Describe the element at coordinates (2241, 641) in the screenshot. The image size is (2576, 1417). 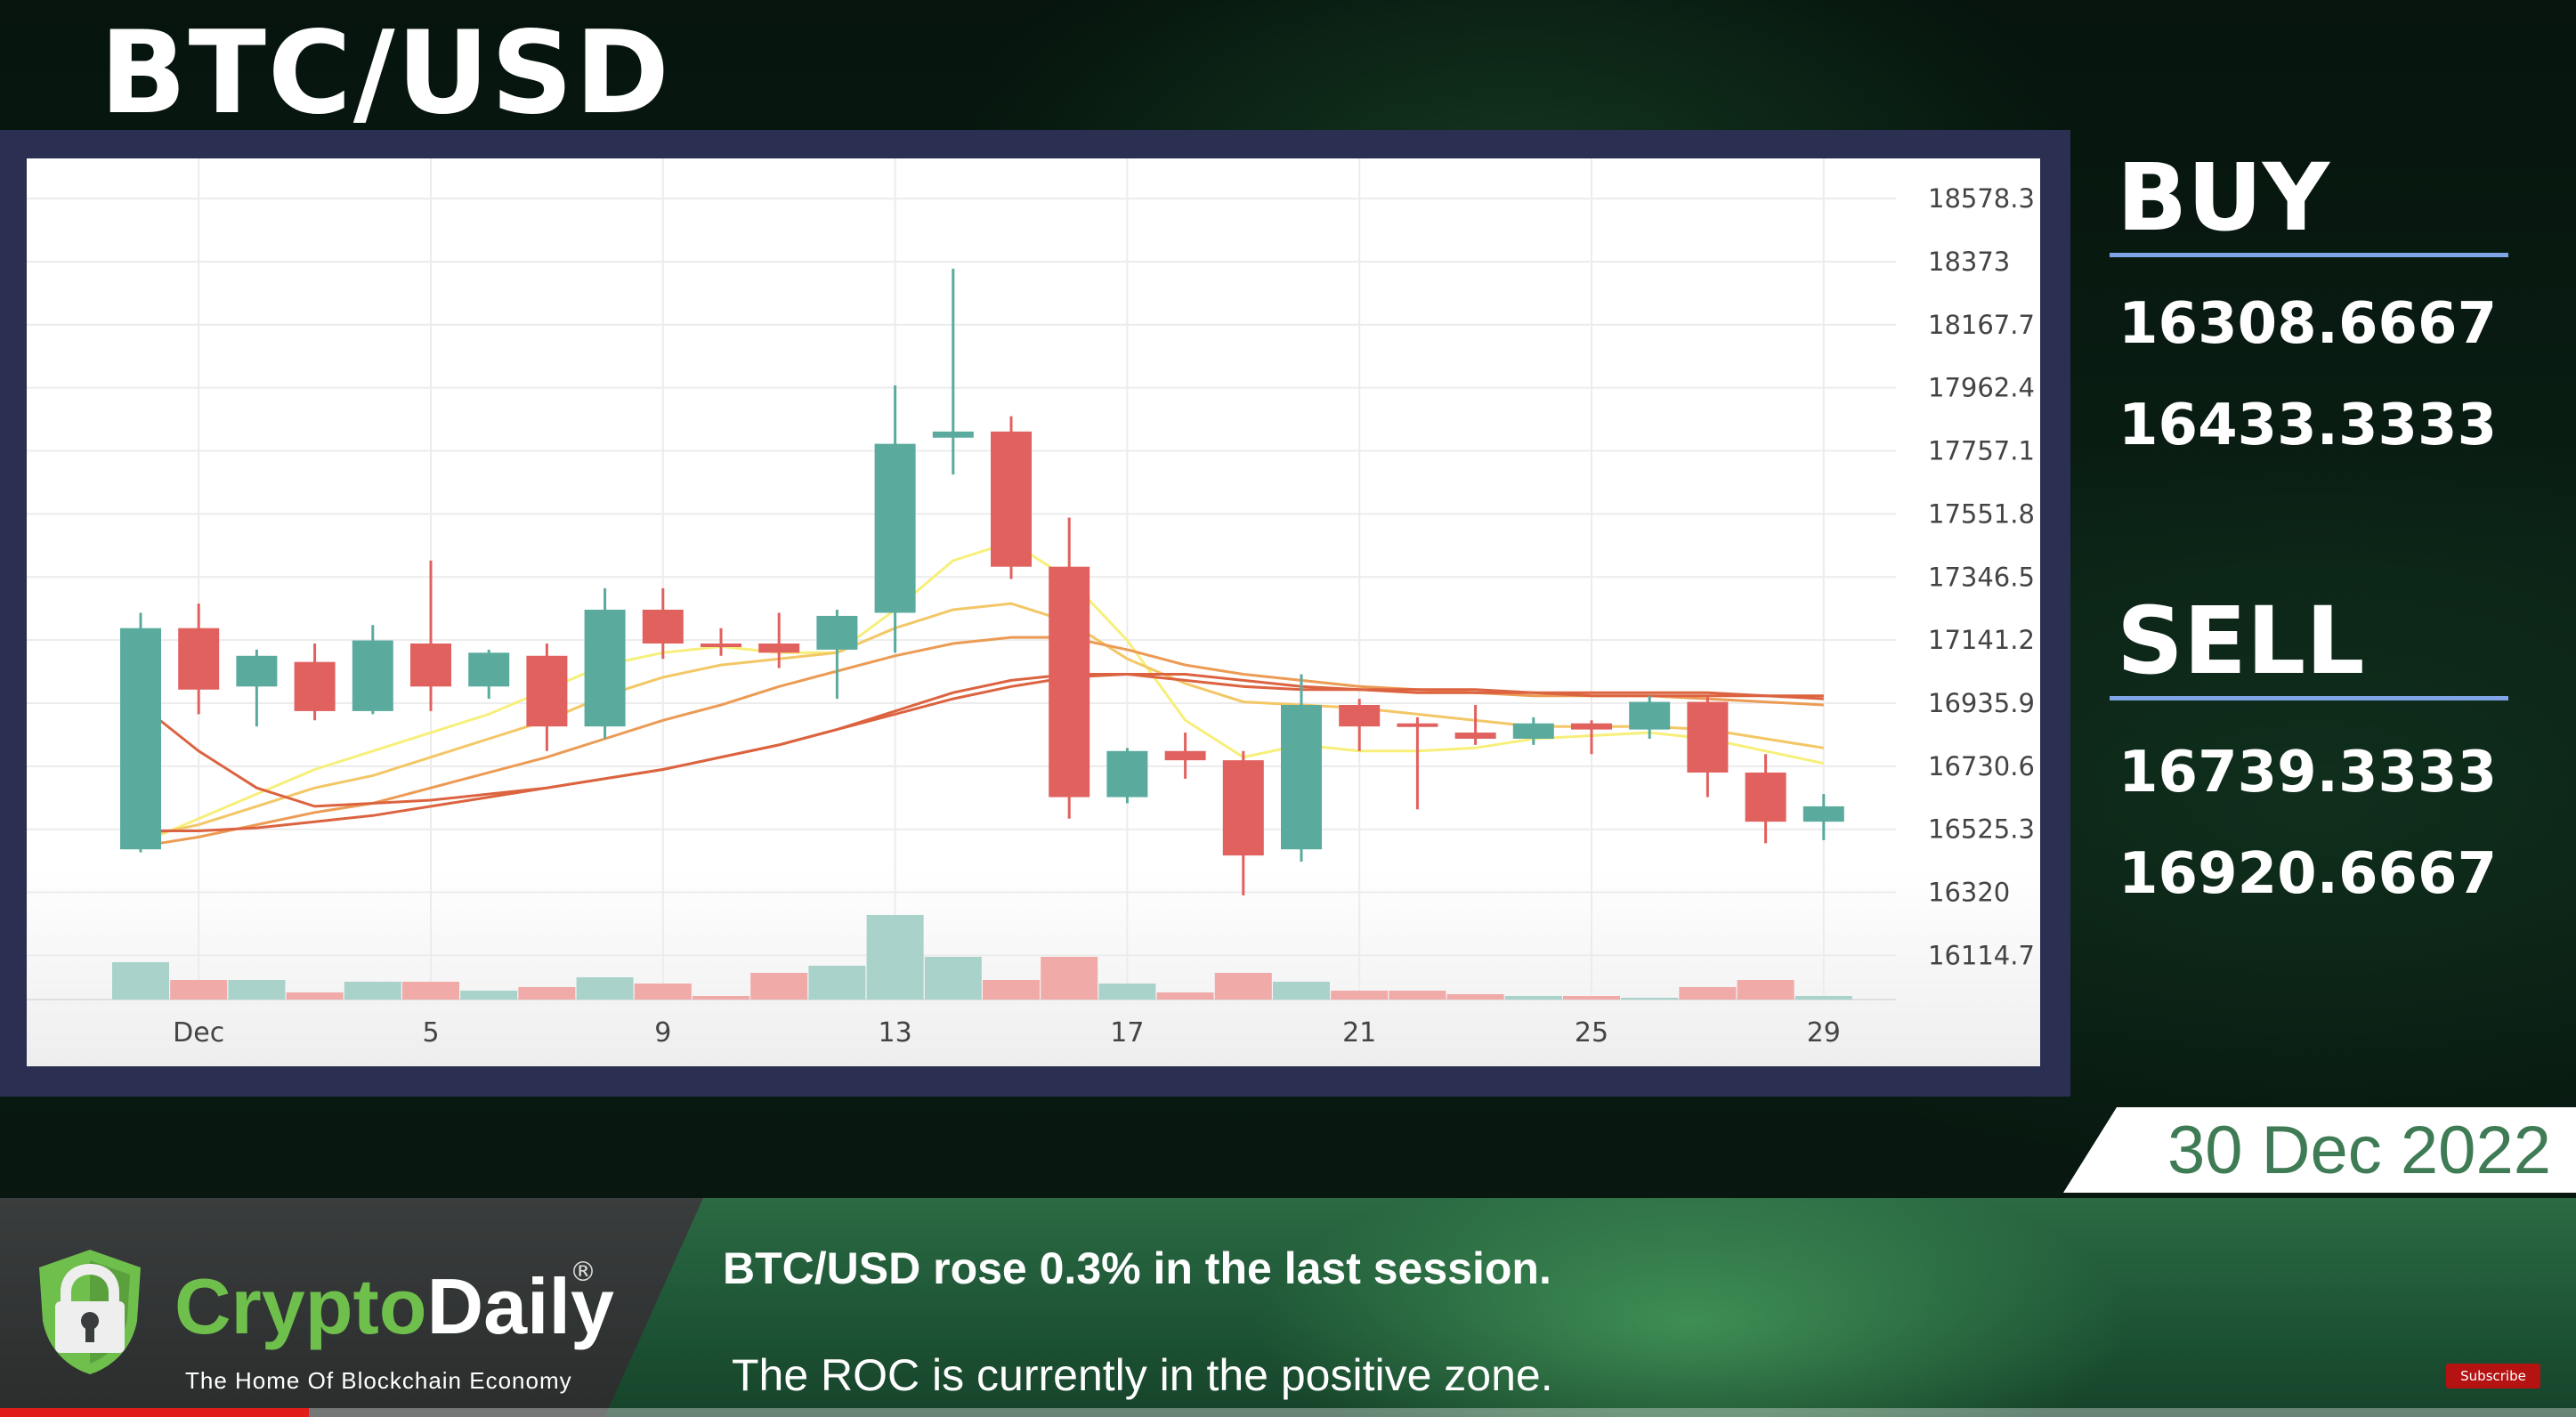
I see `sell-heading: SELL` at that location.